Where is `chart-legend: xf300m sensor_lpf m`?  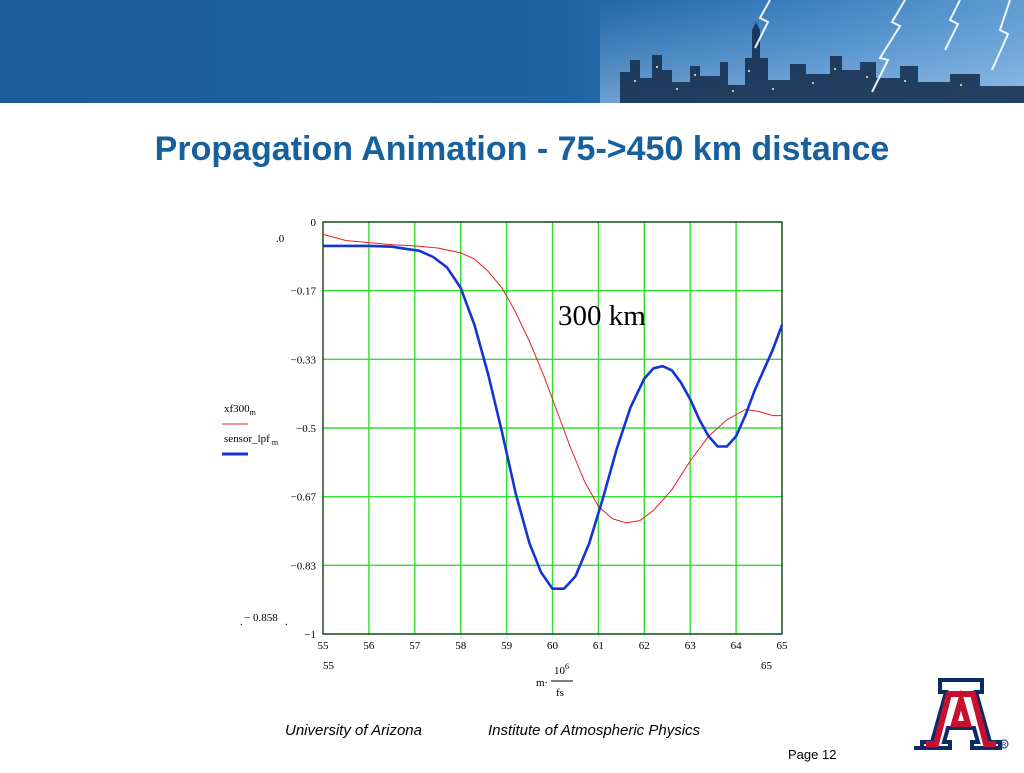
chart-legend: xf300m sensor_lpf m is located at coordinates (250, 429).